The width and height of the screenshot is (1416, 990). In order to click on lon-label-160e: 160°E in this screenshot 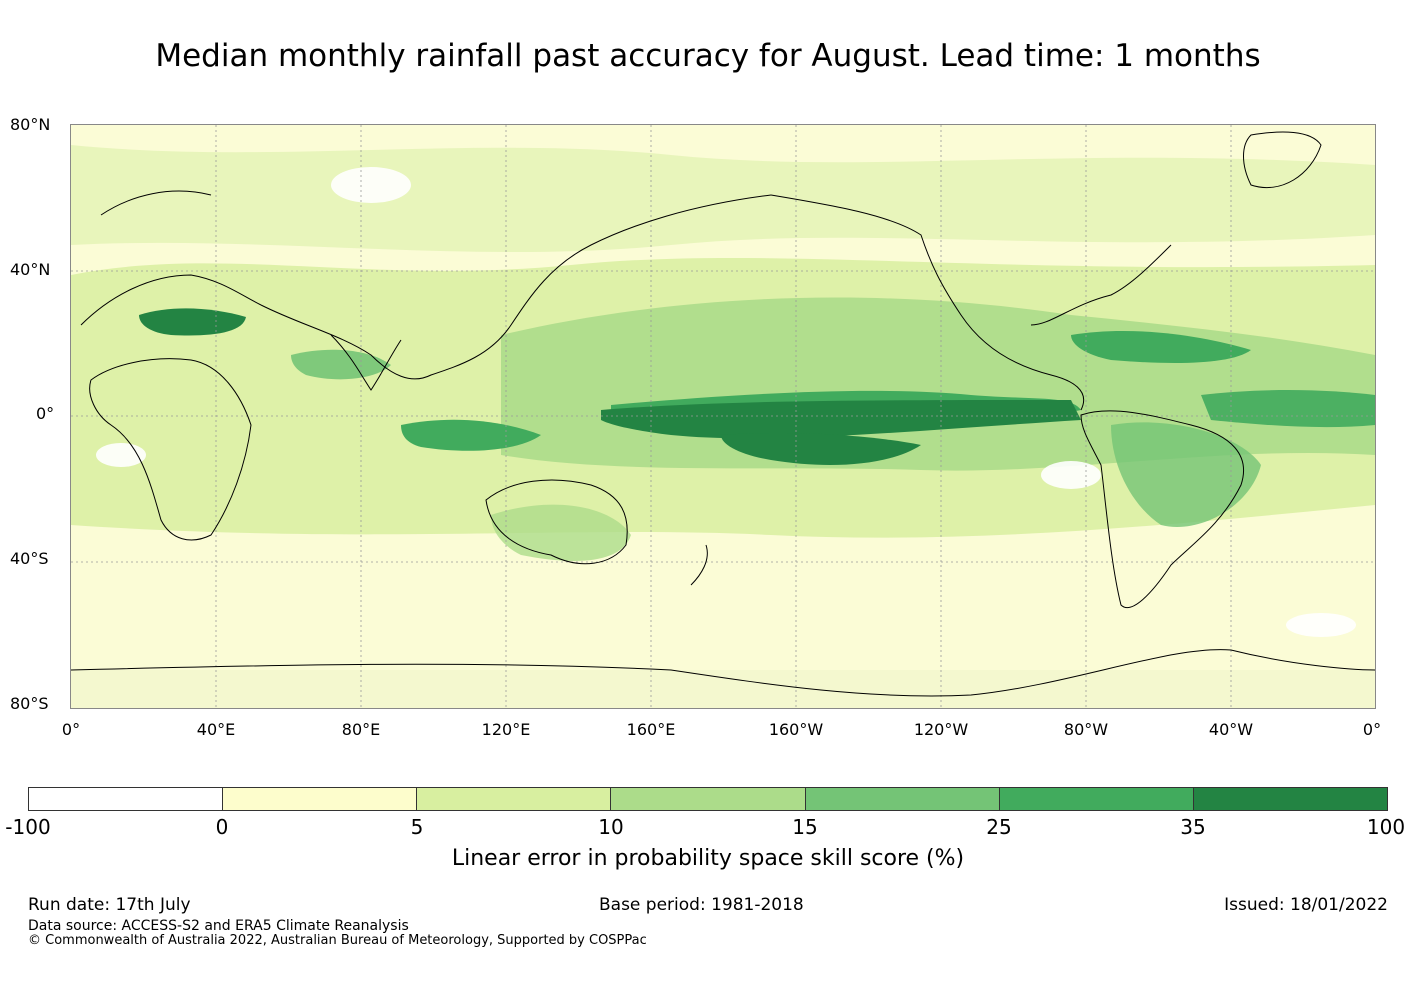, I will do `click(651, 729)`.